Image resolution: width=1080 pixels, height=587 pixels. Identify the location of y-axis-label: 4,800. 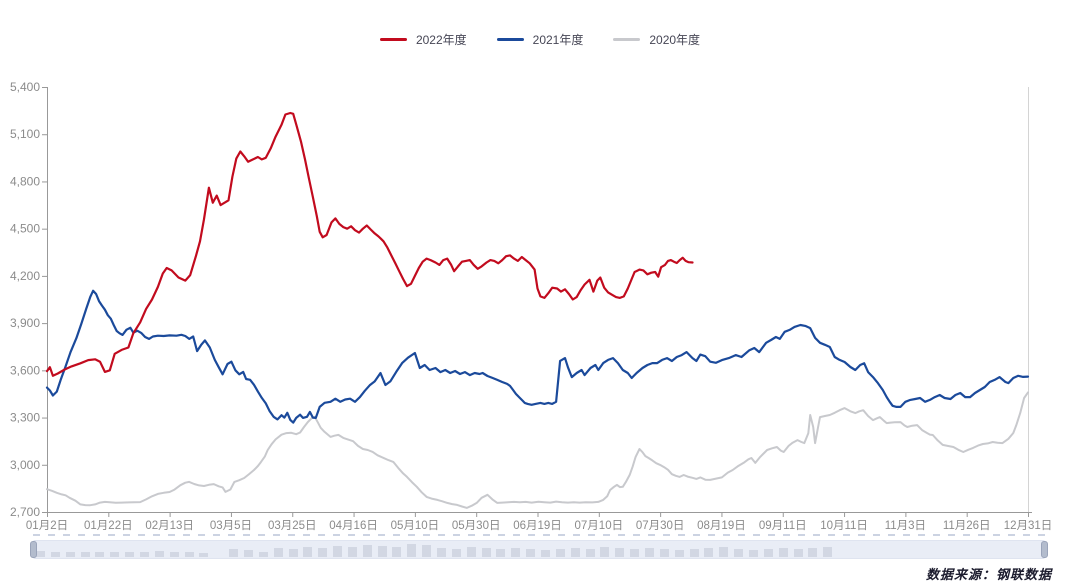
(25, 181).